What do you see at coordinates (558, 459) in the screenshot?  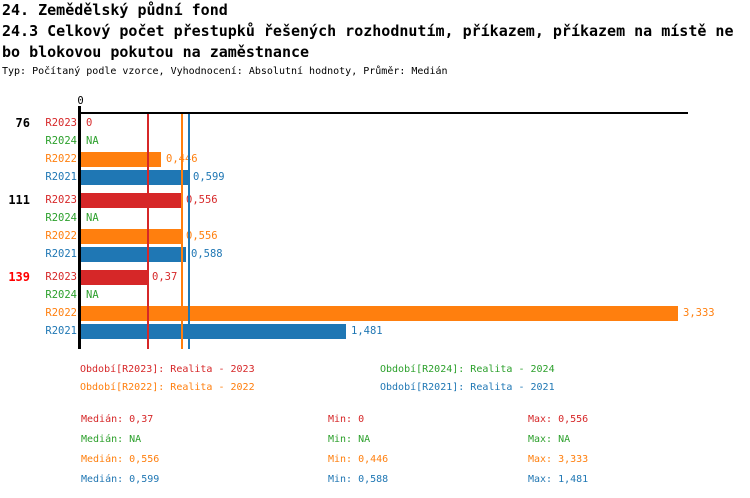 I see `stat-max-r2022: Max: 3,333` at bounding box center [558, 459].